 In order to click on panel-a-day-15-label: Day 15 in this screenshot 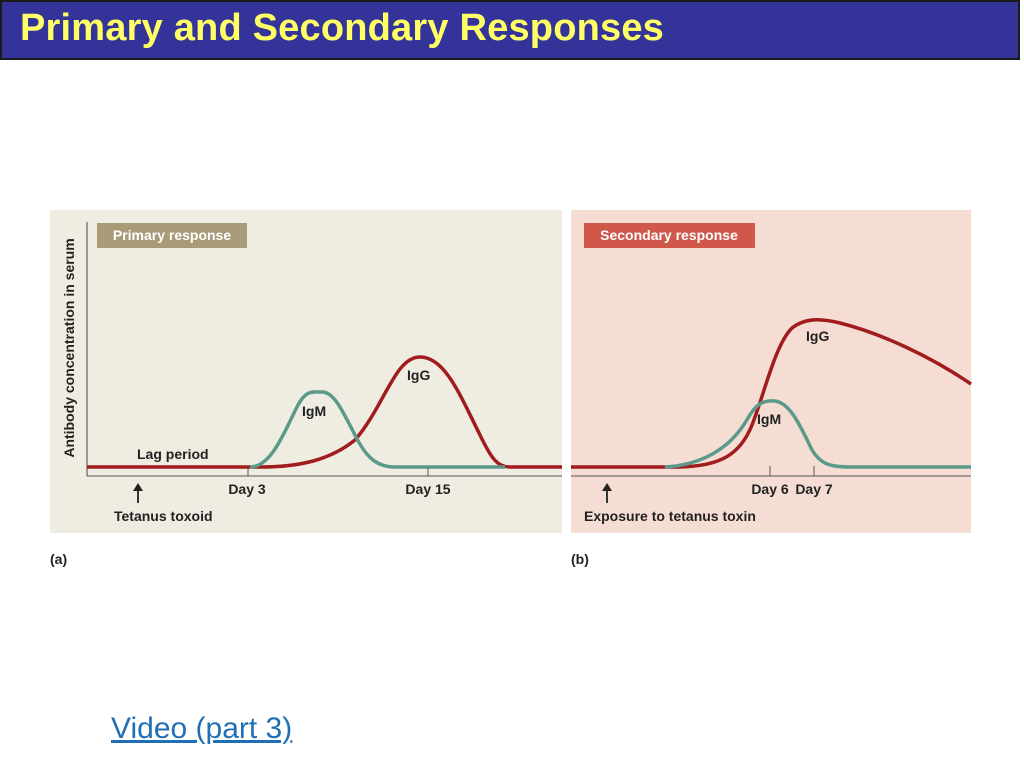, I will do `click(427, 489)`.